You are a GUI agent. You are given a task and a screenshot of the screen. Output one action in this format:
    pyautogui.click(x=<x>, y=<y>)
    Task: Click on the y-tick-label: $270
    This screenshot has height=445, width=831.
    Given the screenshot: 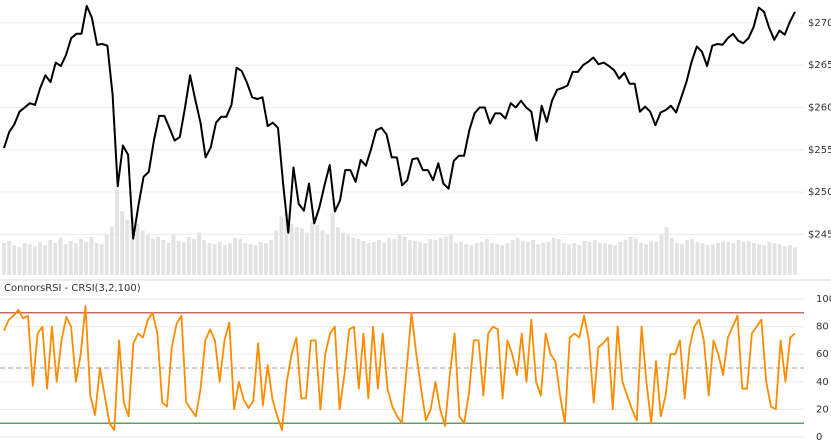 What is the action you would take?
    pyautogui.click(x=819, y=23)
    